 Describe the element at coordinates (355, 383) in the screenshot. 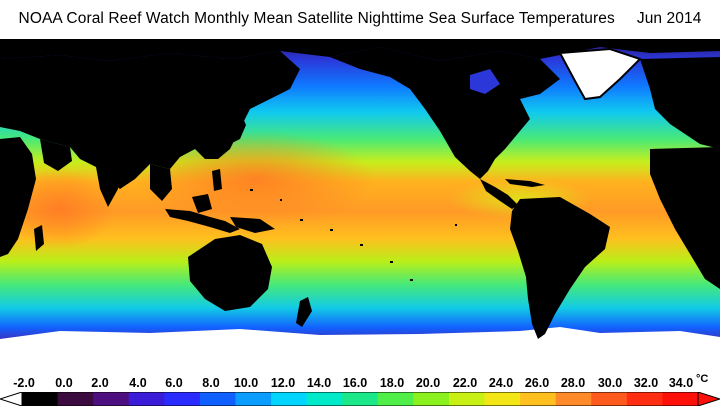

I see `tick-label: 16.0` at that location.